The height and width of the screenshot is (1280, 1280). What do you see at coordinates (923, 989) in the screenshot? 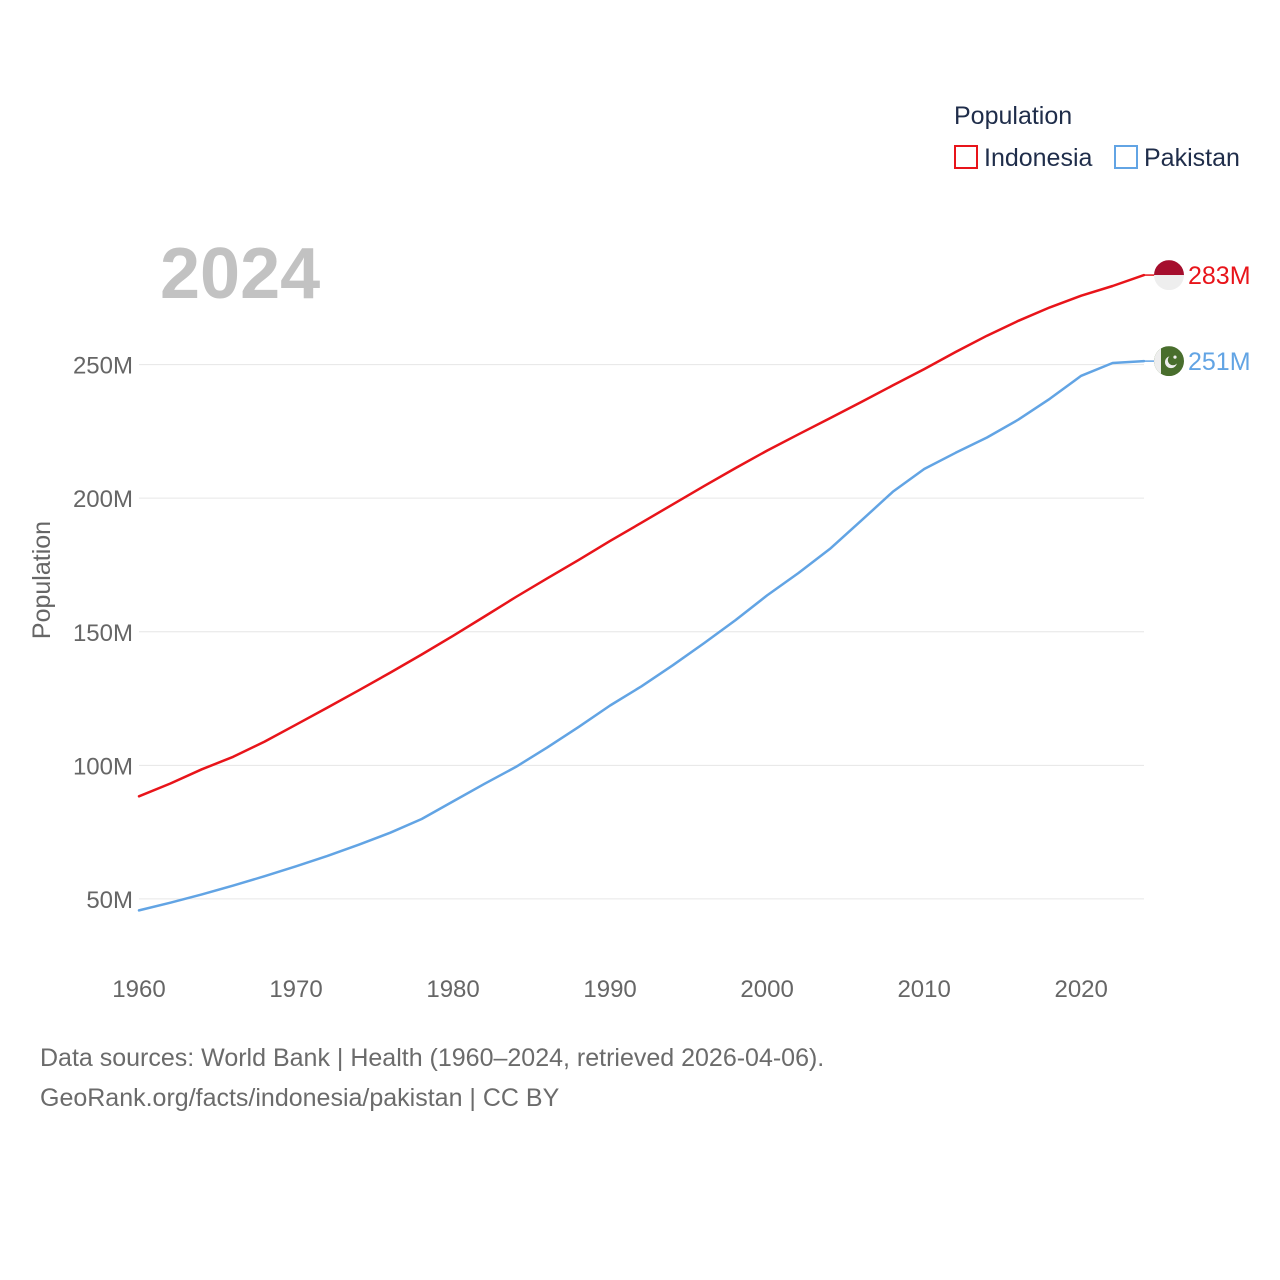
I see `x-tick-label: 2010` at bounding box center [923, 989].